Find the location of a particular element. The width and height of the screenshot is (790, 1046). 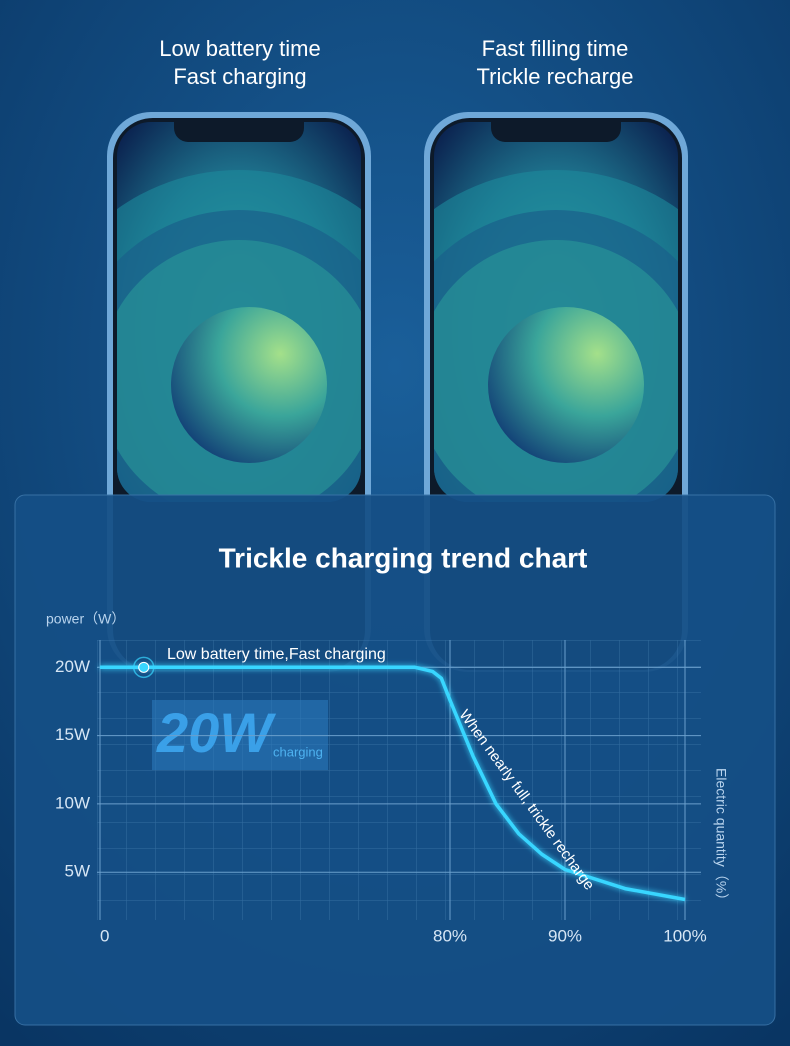

header-text: Fast filling time is located at coordinates (555, 48).